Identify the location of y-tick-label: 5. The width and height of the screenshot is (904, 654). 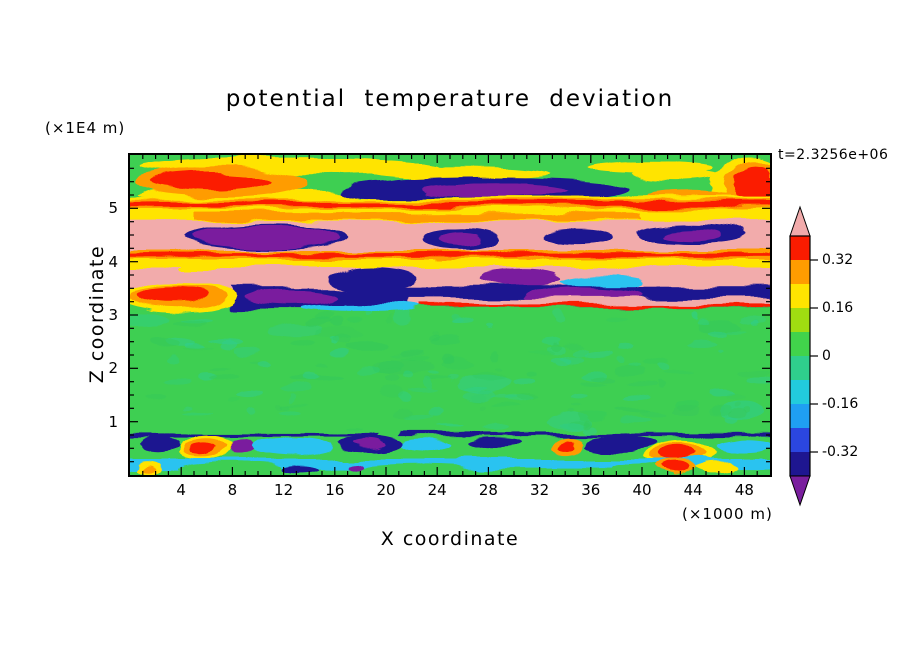
(113, 208).